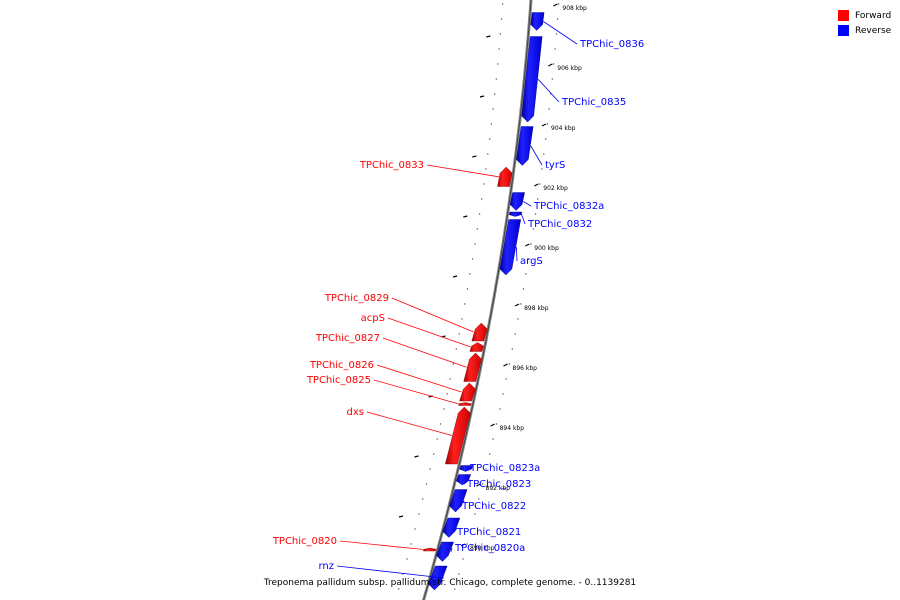 Image resolution: width=900 pixels, height=600 pixels. What do you see at coordinates (546, 248) in the screenshot?
I see `scale-tick-label: 900 kbp` at bounding box center [546, 248].